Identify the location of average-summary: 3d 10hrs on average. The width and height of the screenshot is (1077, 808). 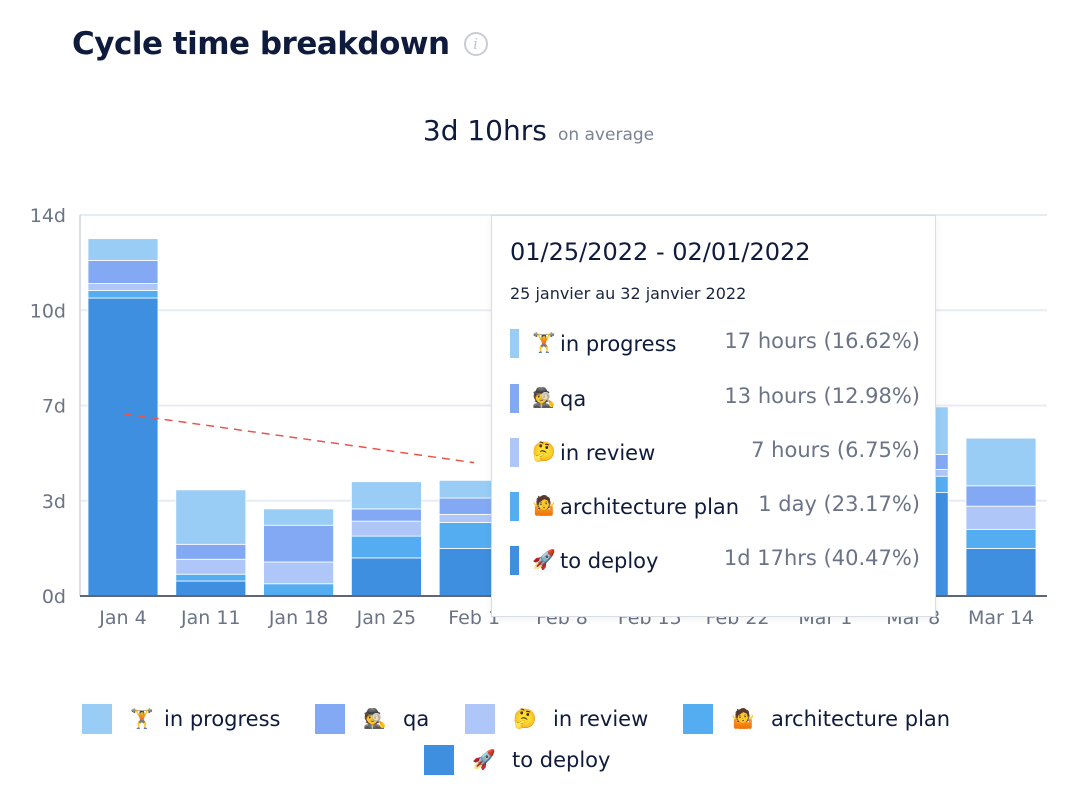
(538, 130).